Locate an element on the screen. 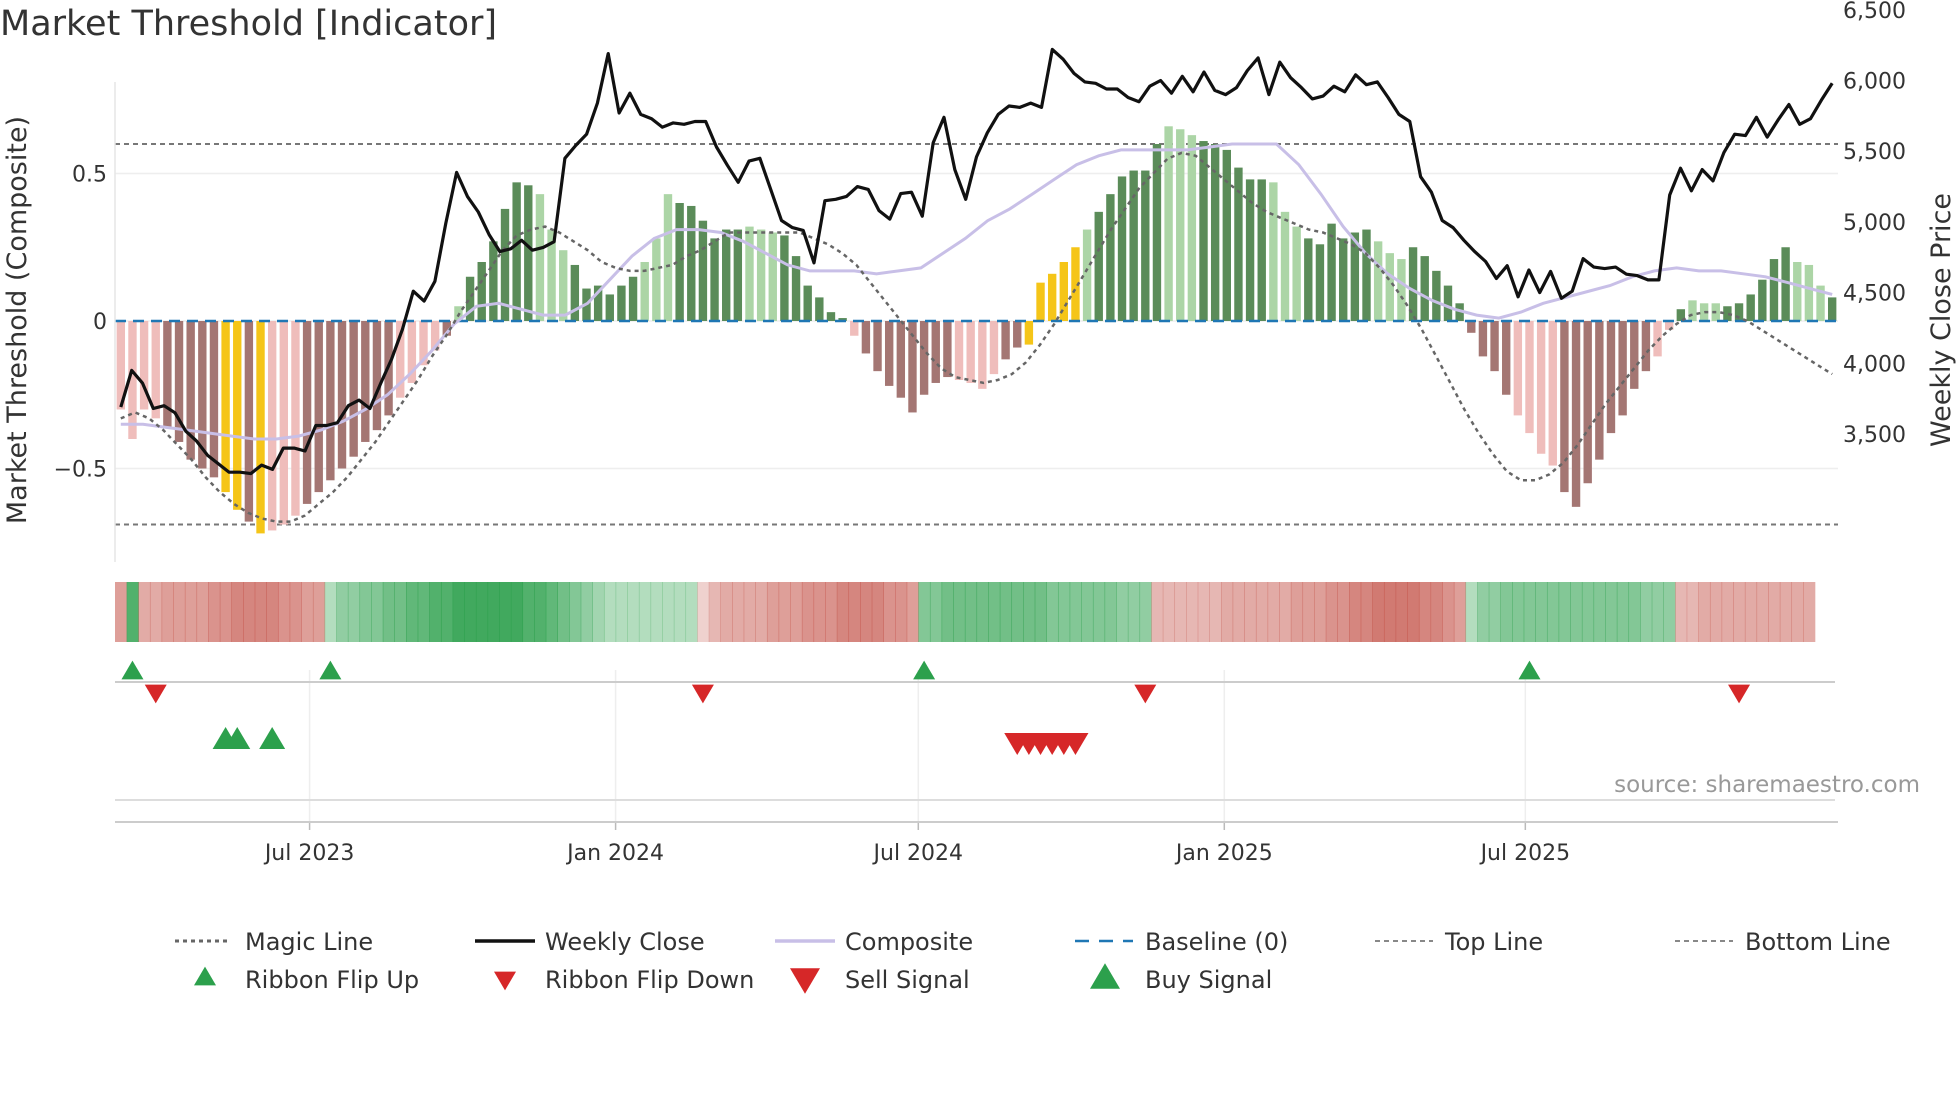  chart-title: Market Threshold [Indicator] is located at coordinates (249, 24).